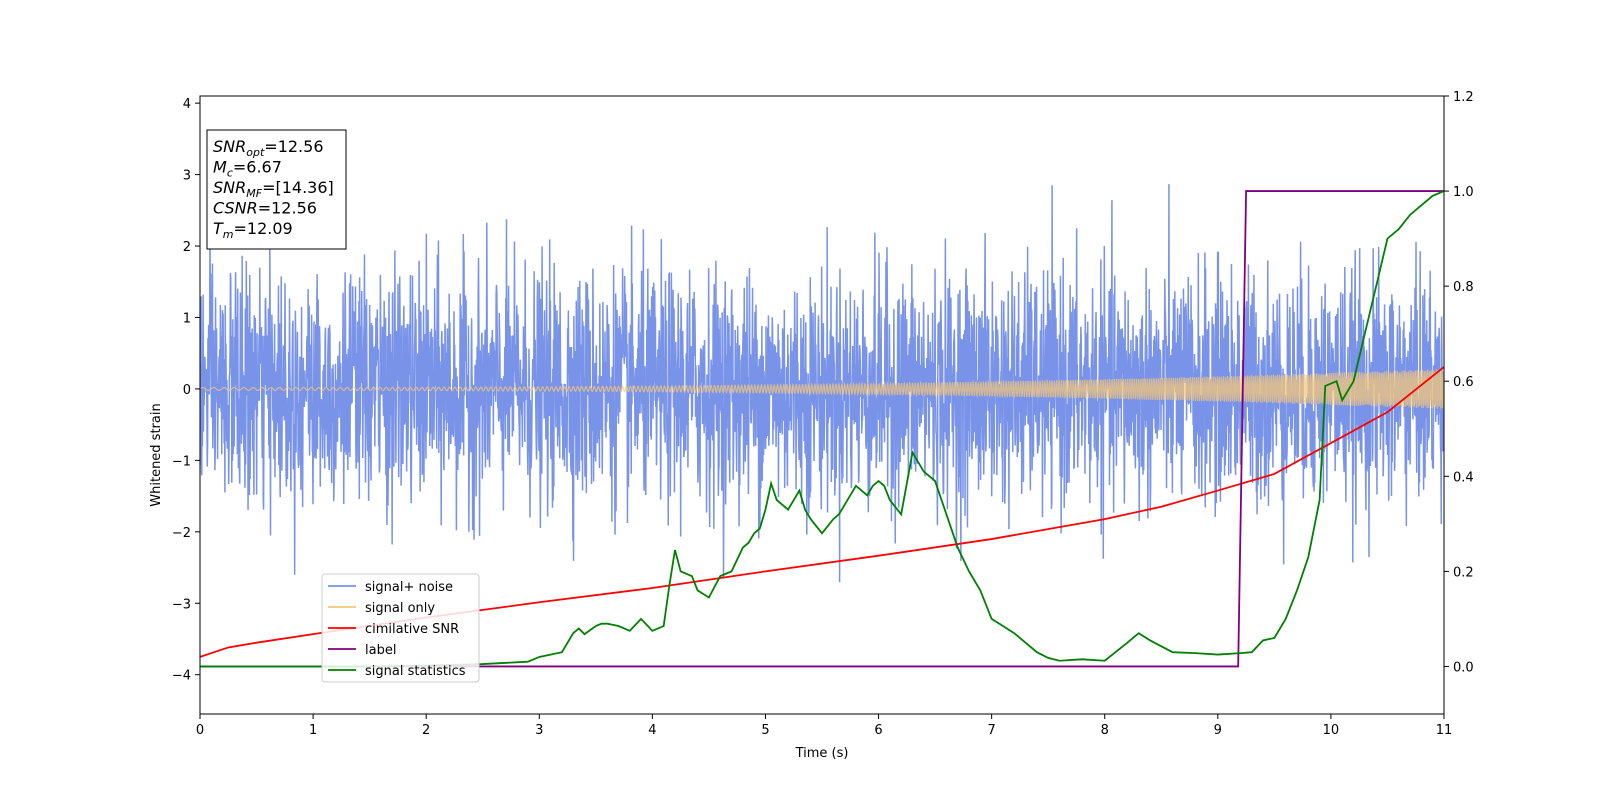 This screenshot has height=800, width=1600. I want to click on y-tick-label: 0, so click(187, 390).